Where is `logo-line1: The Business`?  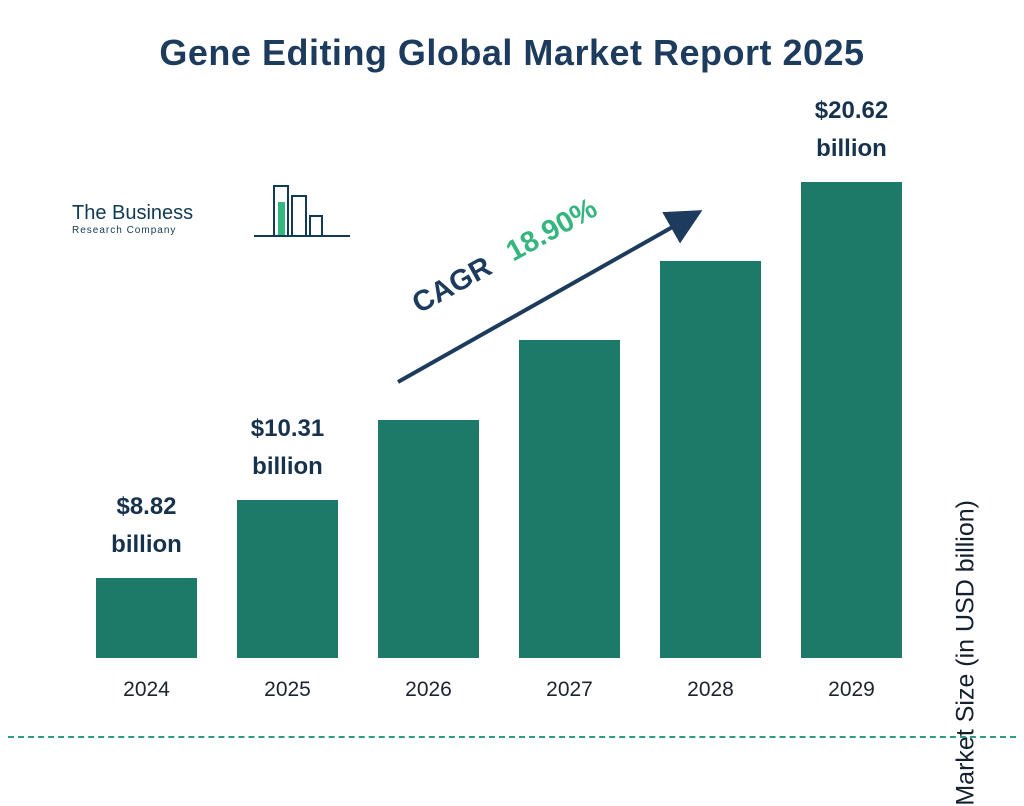
logo-line1: The Business is located at coordinates (133, 213).